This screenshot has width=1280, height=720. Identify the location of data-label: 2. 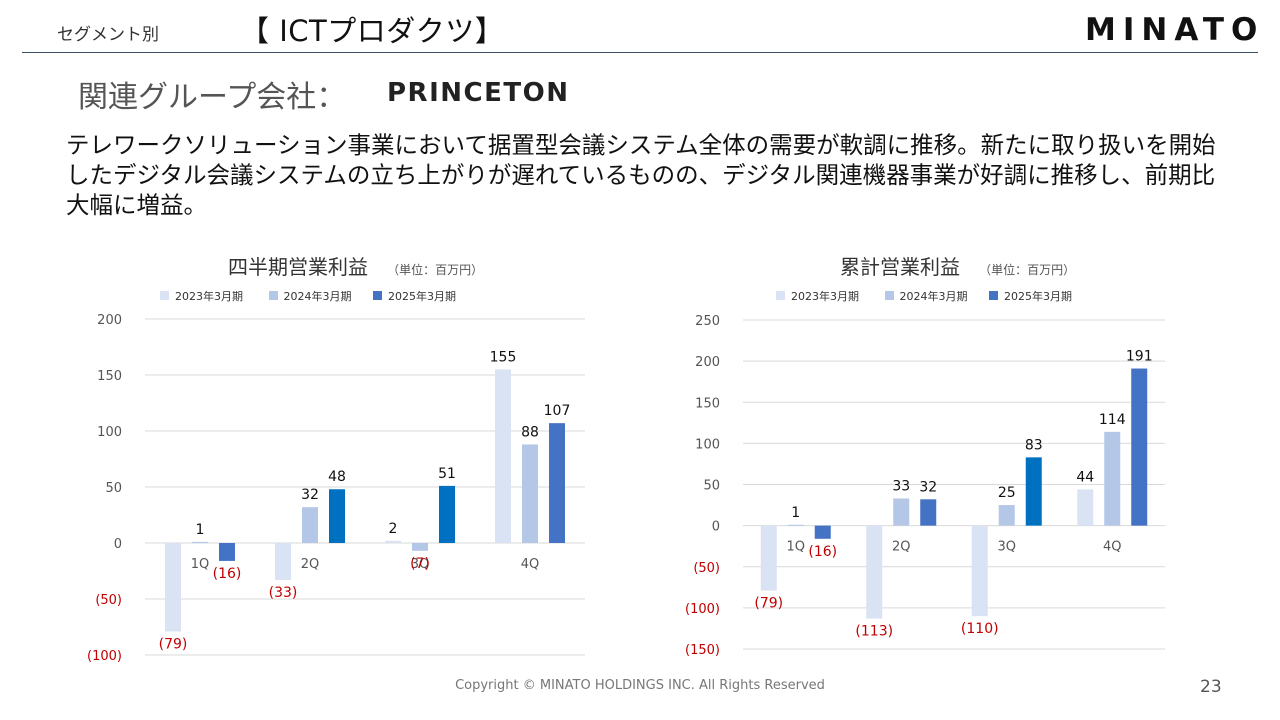
(393, 529).